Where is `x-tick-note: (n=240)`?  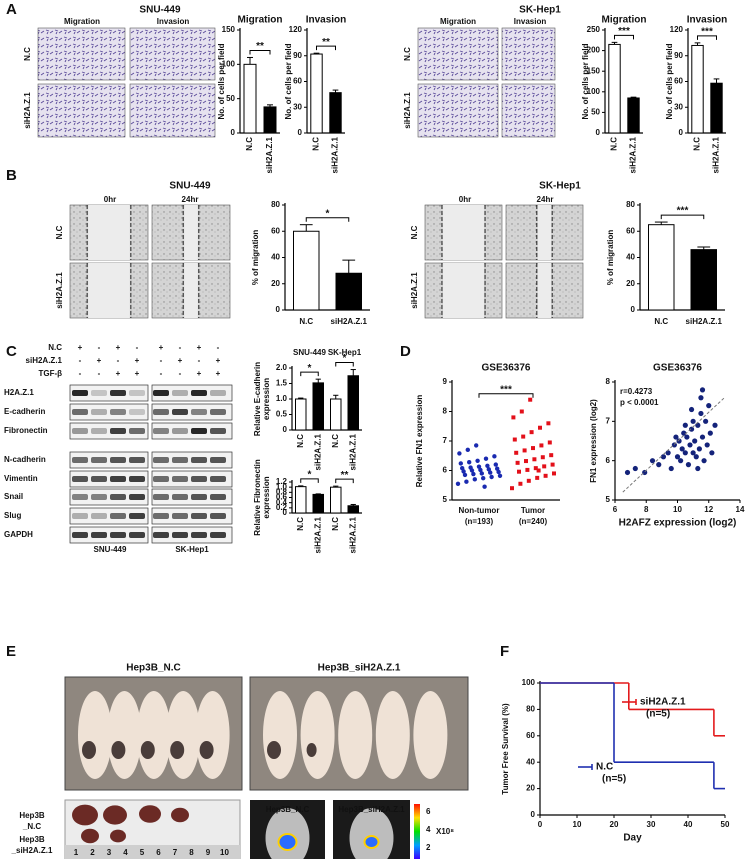 x-tick-note: (n=240) is located at coordinates (533, 521).